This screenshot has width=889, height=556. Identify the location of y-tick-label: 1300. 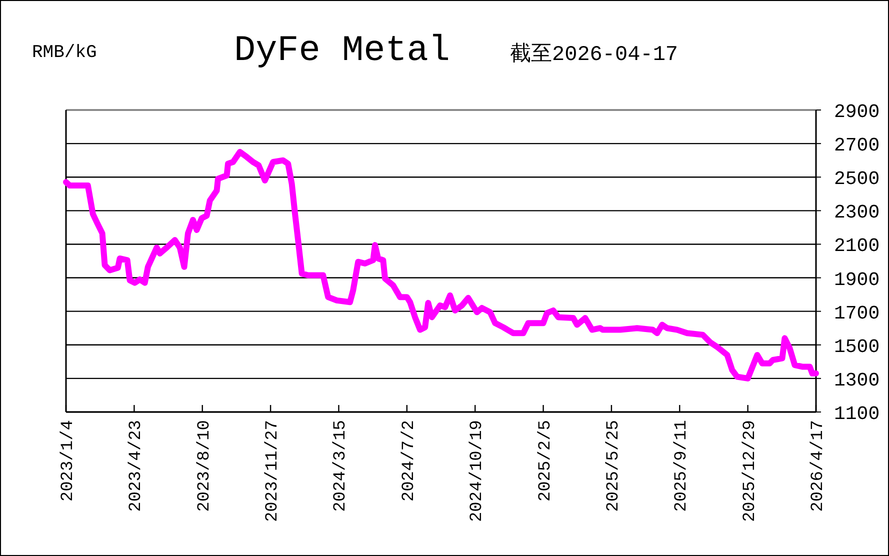
(857, 380).